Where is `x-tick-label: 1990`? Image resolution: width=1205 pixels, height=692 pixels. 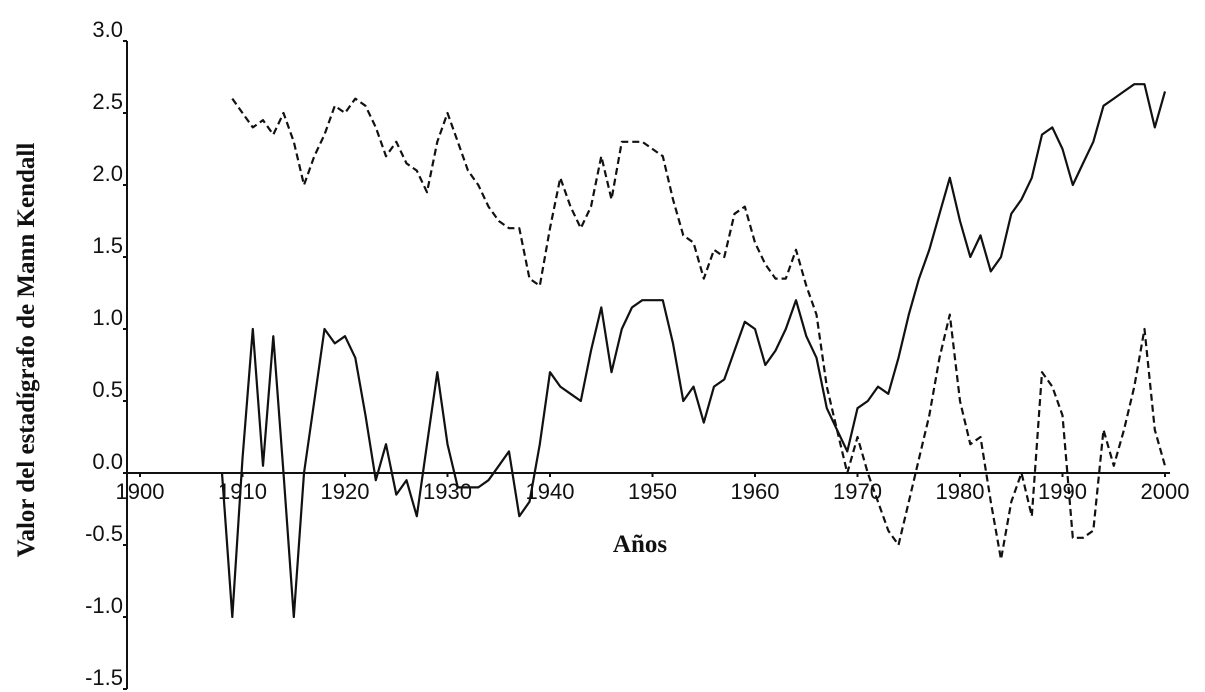
x-tick-label: 1990 is located at coordinates (1062, 491).